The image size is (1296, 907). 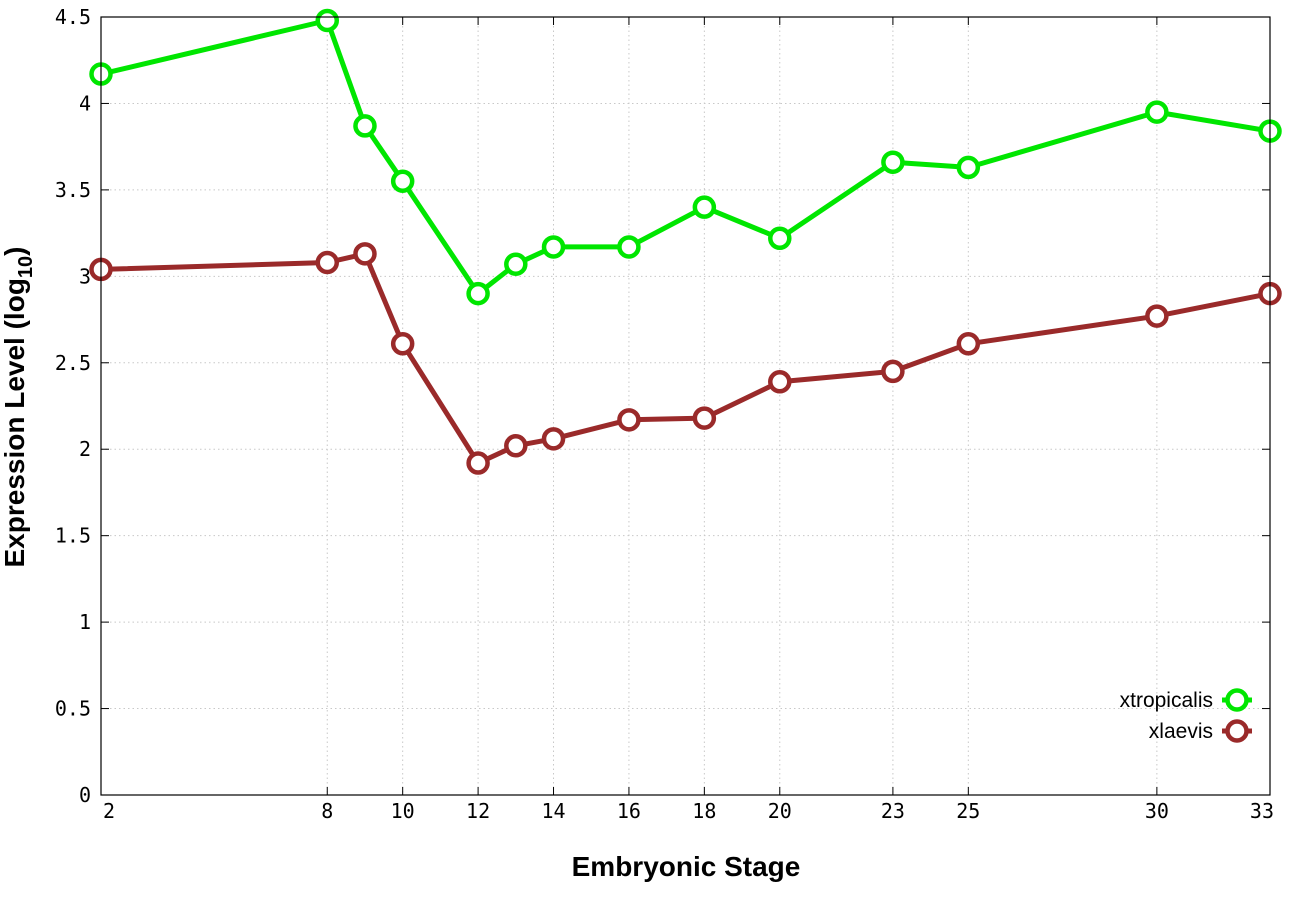 I want to click on y-tick-label: 0.5, so click(x=73, y=709).